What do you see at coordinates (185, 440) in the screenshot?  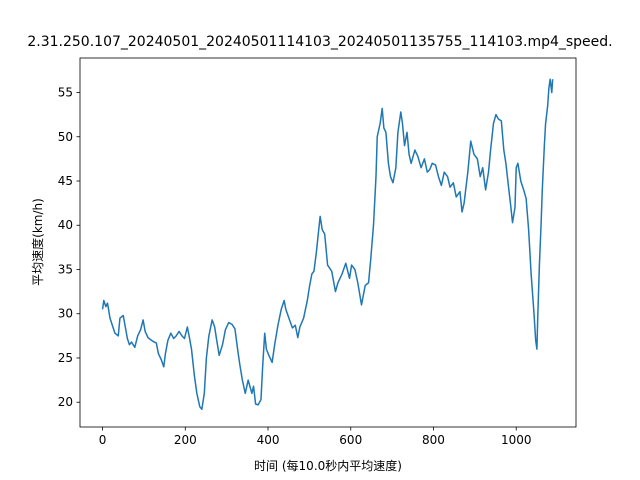 I see `x-tick-label: 200` at bounding box center [185, 440].